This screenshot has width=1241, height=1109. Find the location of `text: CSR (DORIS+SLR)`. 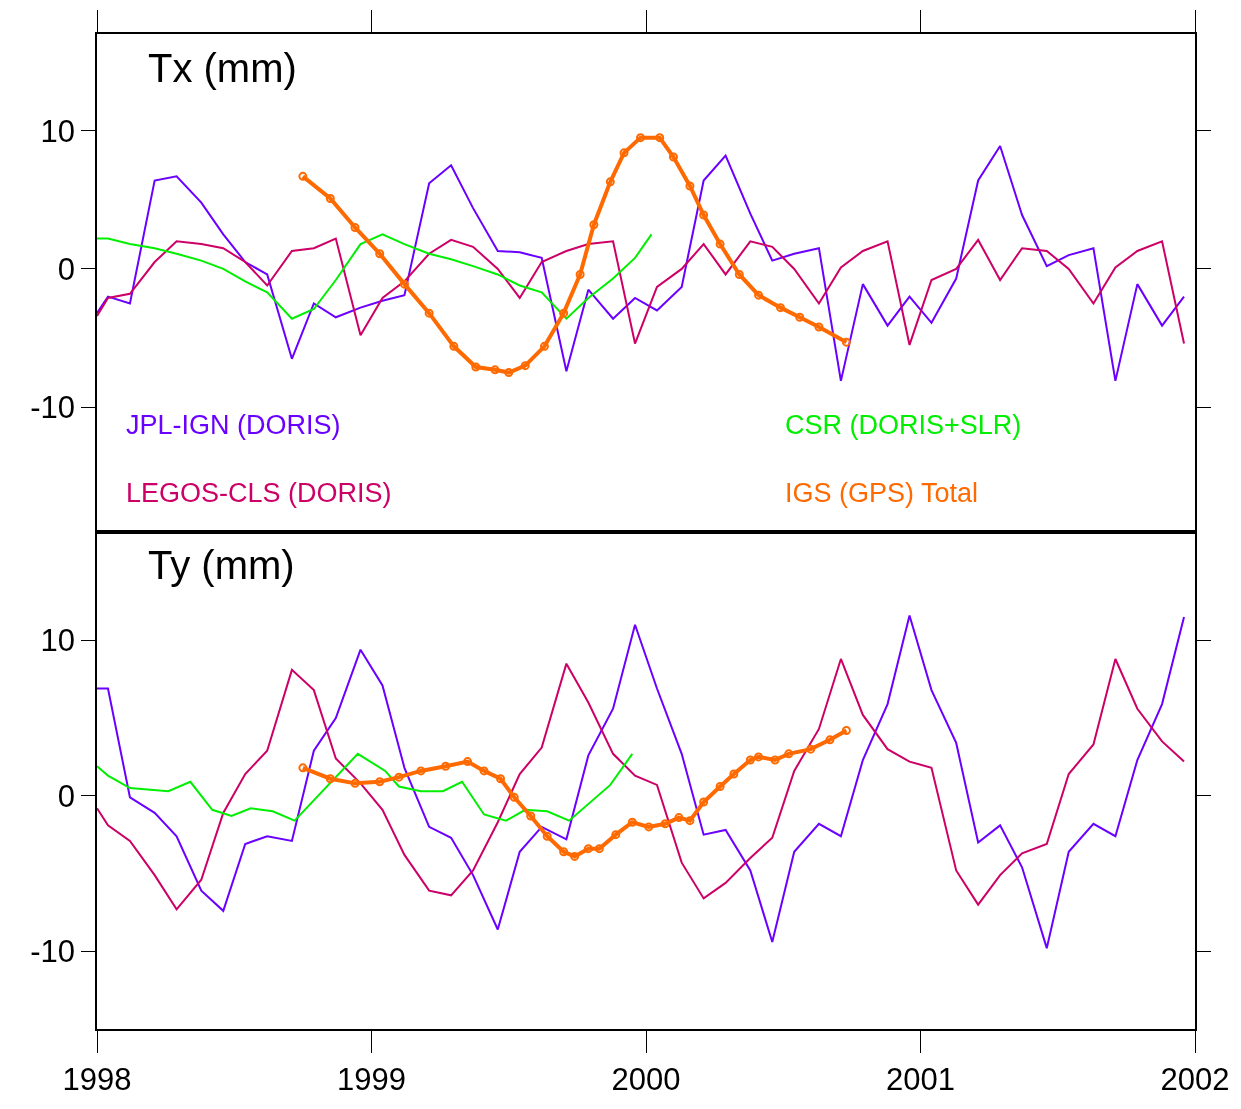

text: CSR (DORIS+SLR) is located at coordinates (903, 425).